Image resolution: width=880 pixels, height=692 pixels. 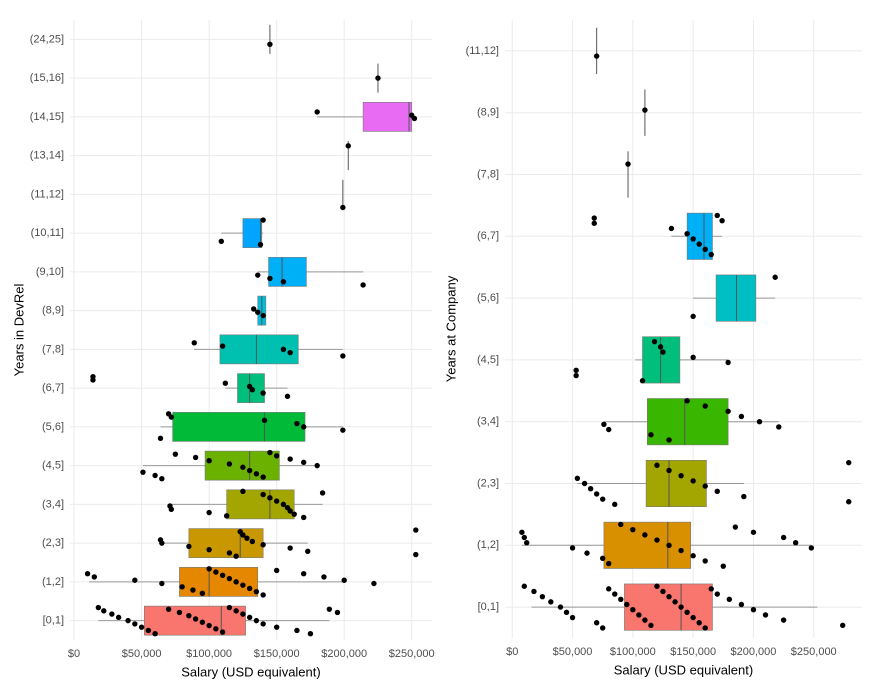 What do you see at coordinates (488, 360) in the screenshot?
I see `y-tick-label: (4,5]` at bounding box center [488, 360].